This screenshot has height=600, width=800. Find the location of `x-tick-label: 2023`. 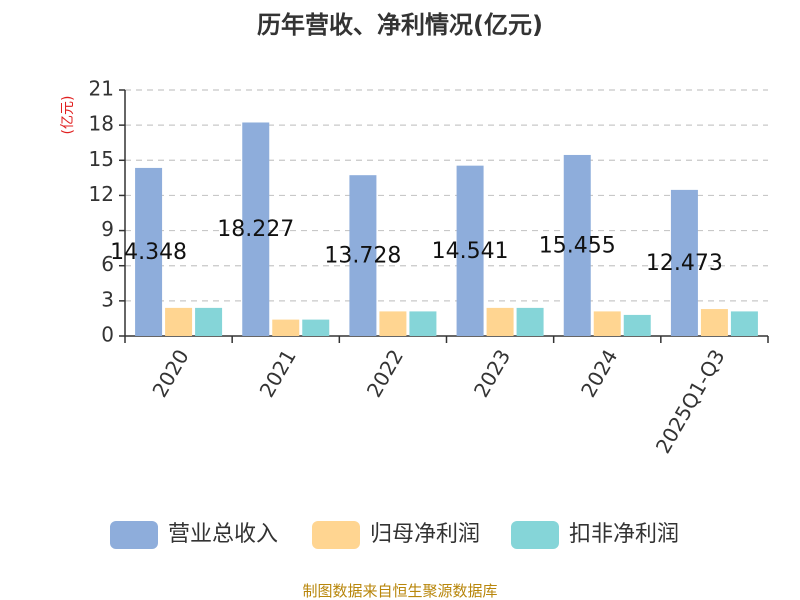

x-tick-label: 2023 is located at coordinates (492, 373).